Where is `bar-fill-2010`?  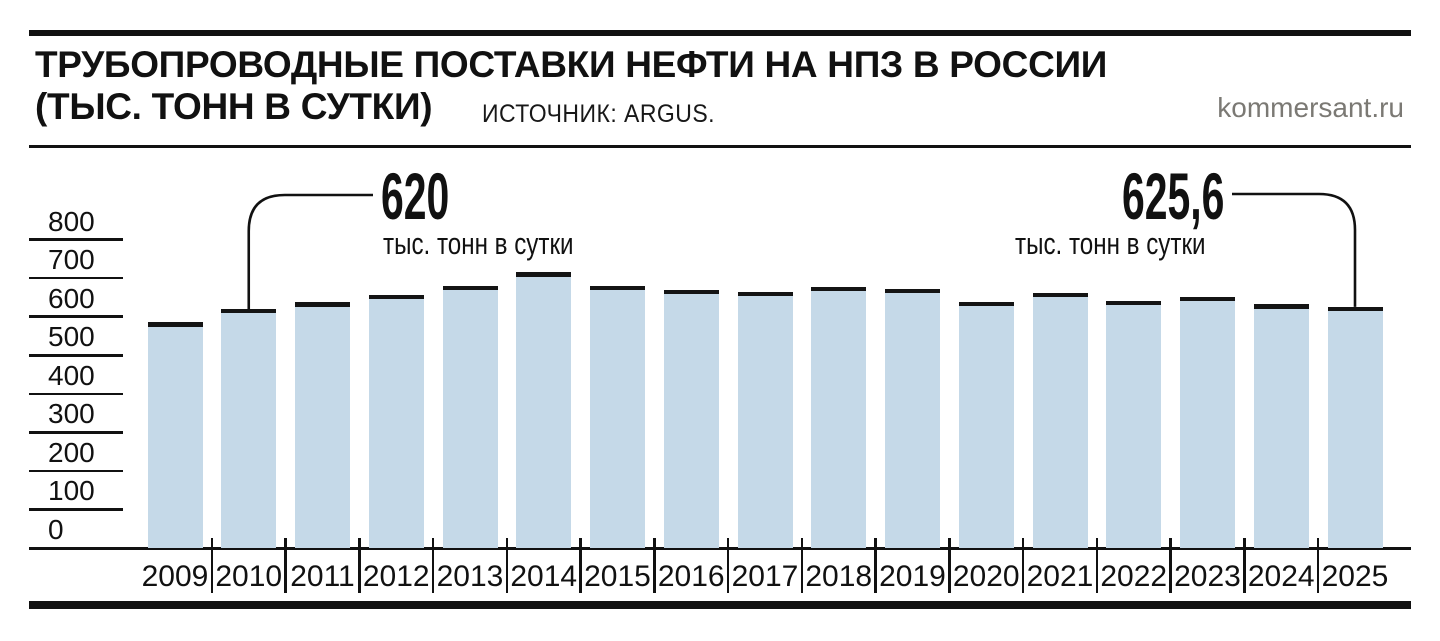
bar-fill-2010 is located at coordinates (249, 430).